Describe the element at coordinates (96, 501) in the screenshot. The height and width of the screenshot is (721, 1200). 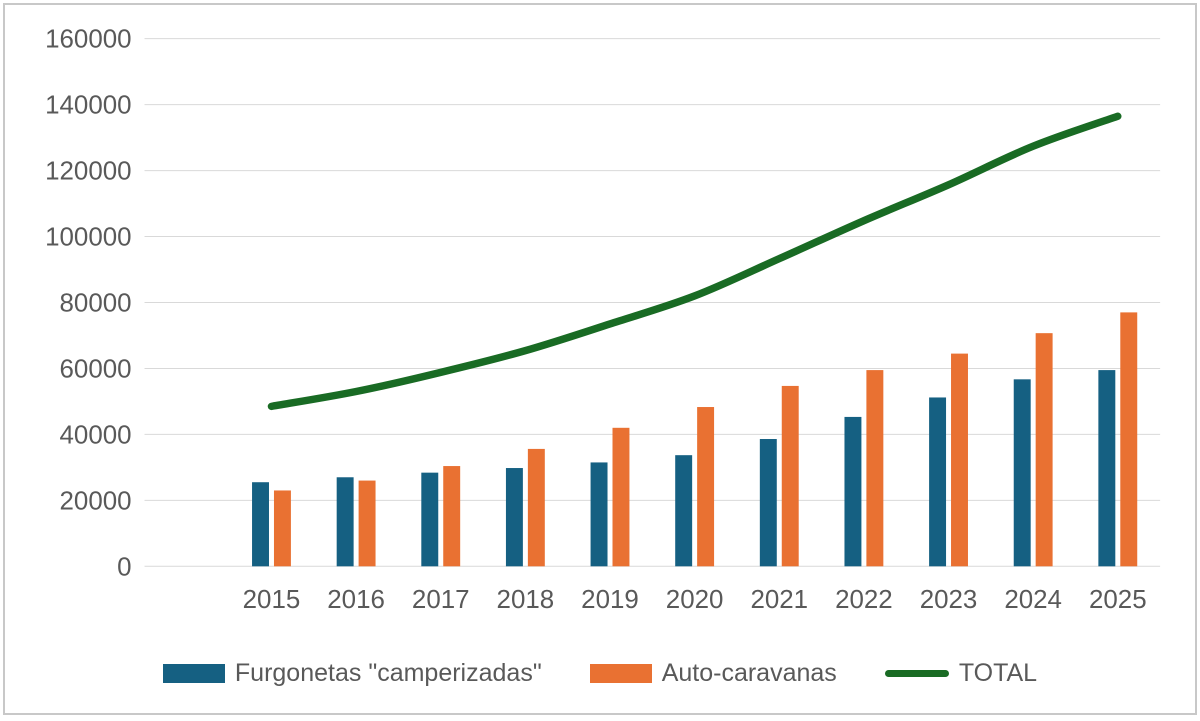
I see `y-tick-20000: 20000` at that location.